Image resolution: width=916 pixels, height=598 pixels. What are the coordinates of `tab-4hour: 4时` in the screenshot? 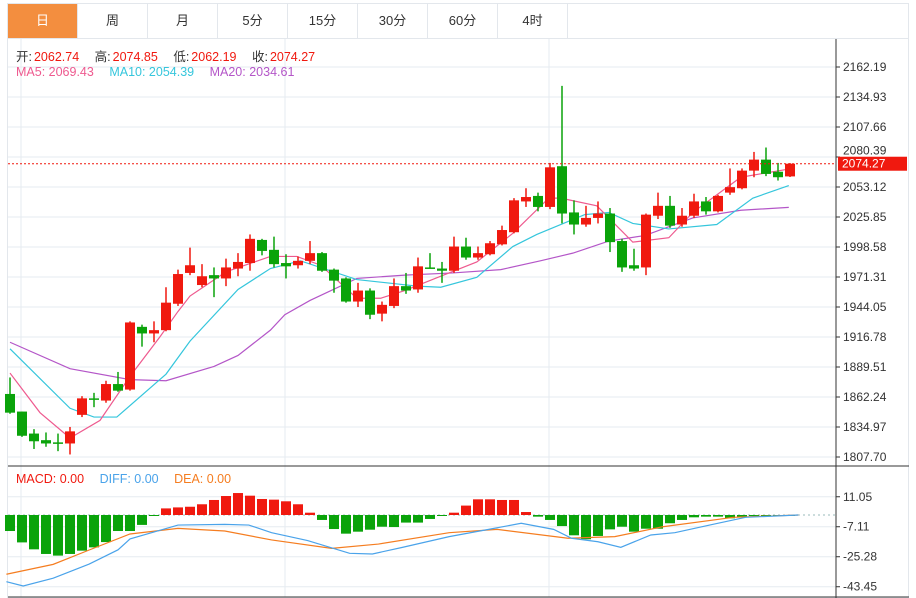 It's located at (533, 21).